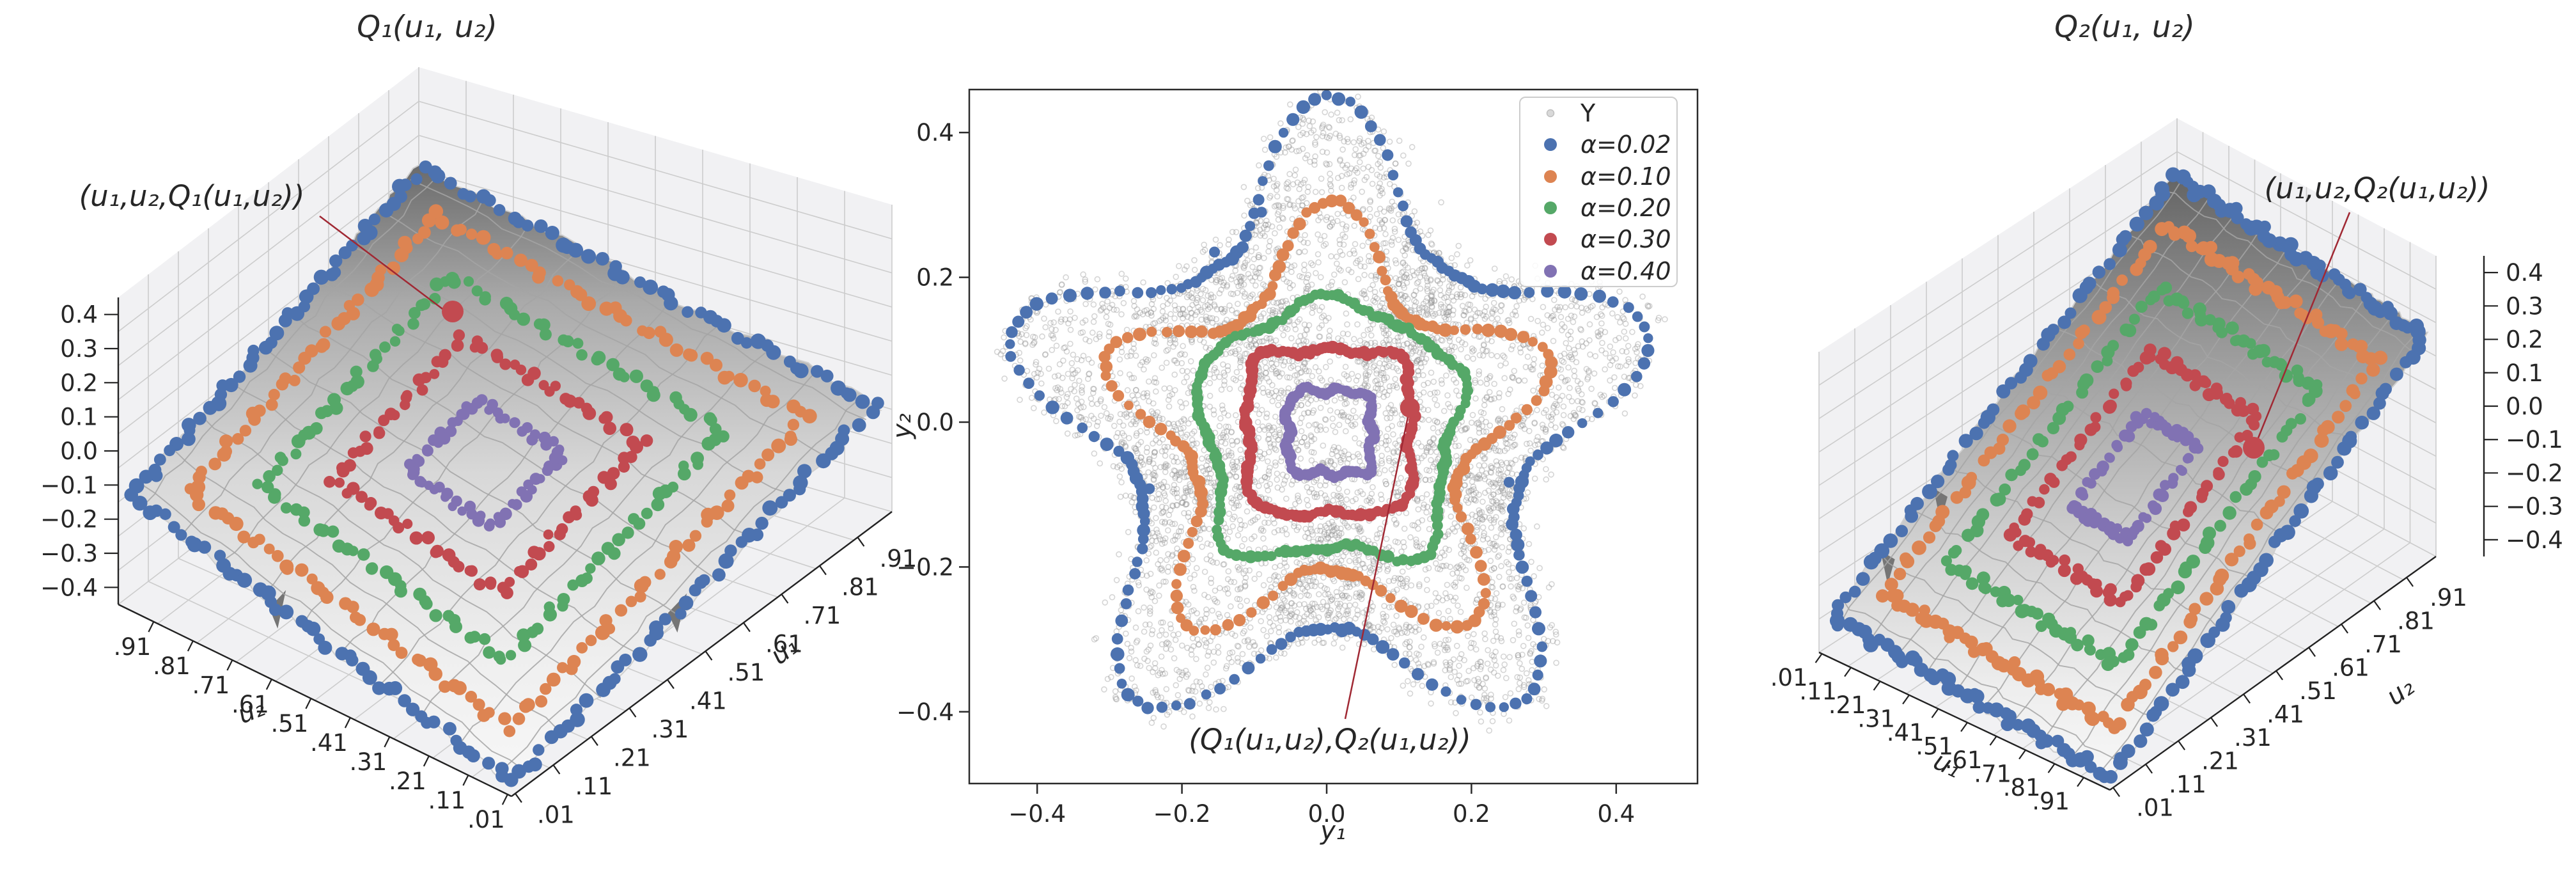 The image size is (2576, 875). I want to click on u2-tick-label: .41, so click(329, 743).